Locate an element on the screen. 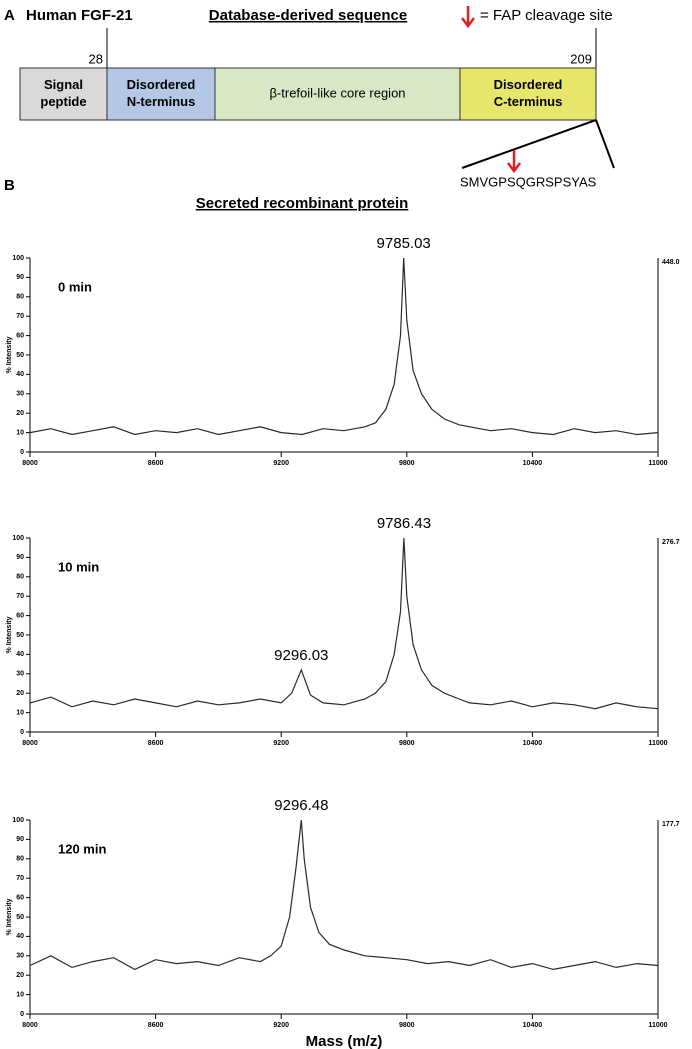 The height and width of the screenshot is (1049, 692). position-label: 28 is located at coordinates (96, 58).